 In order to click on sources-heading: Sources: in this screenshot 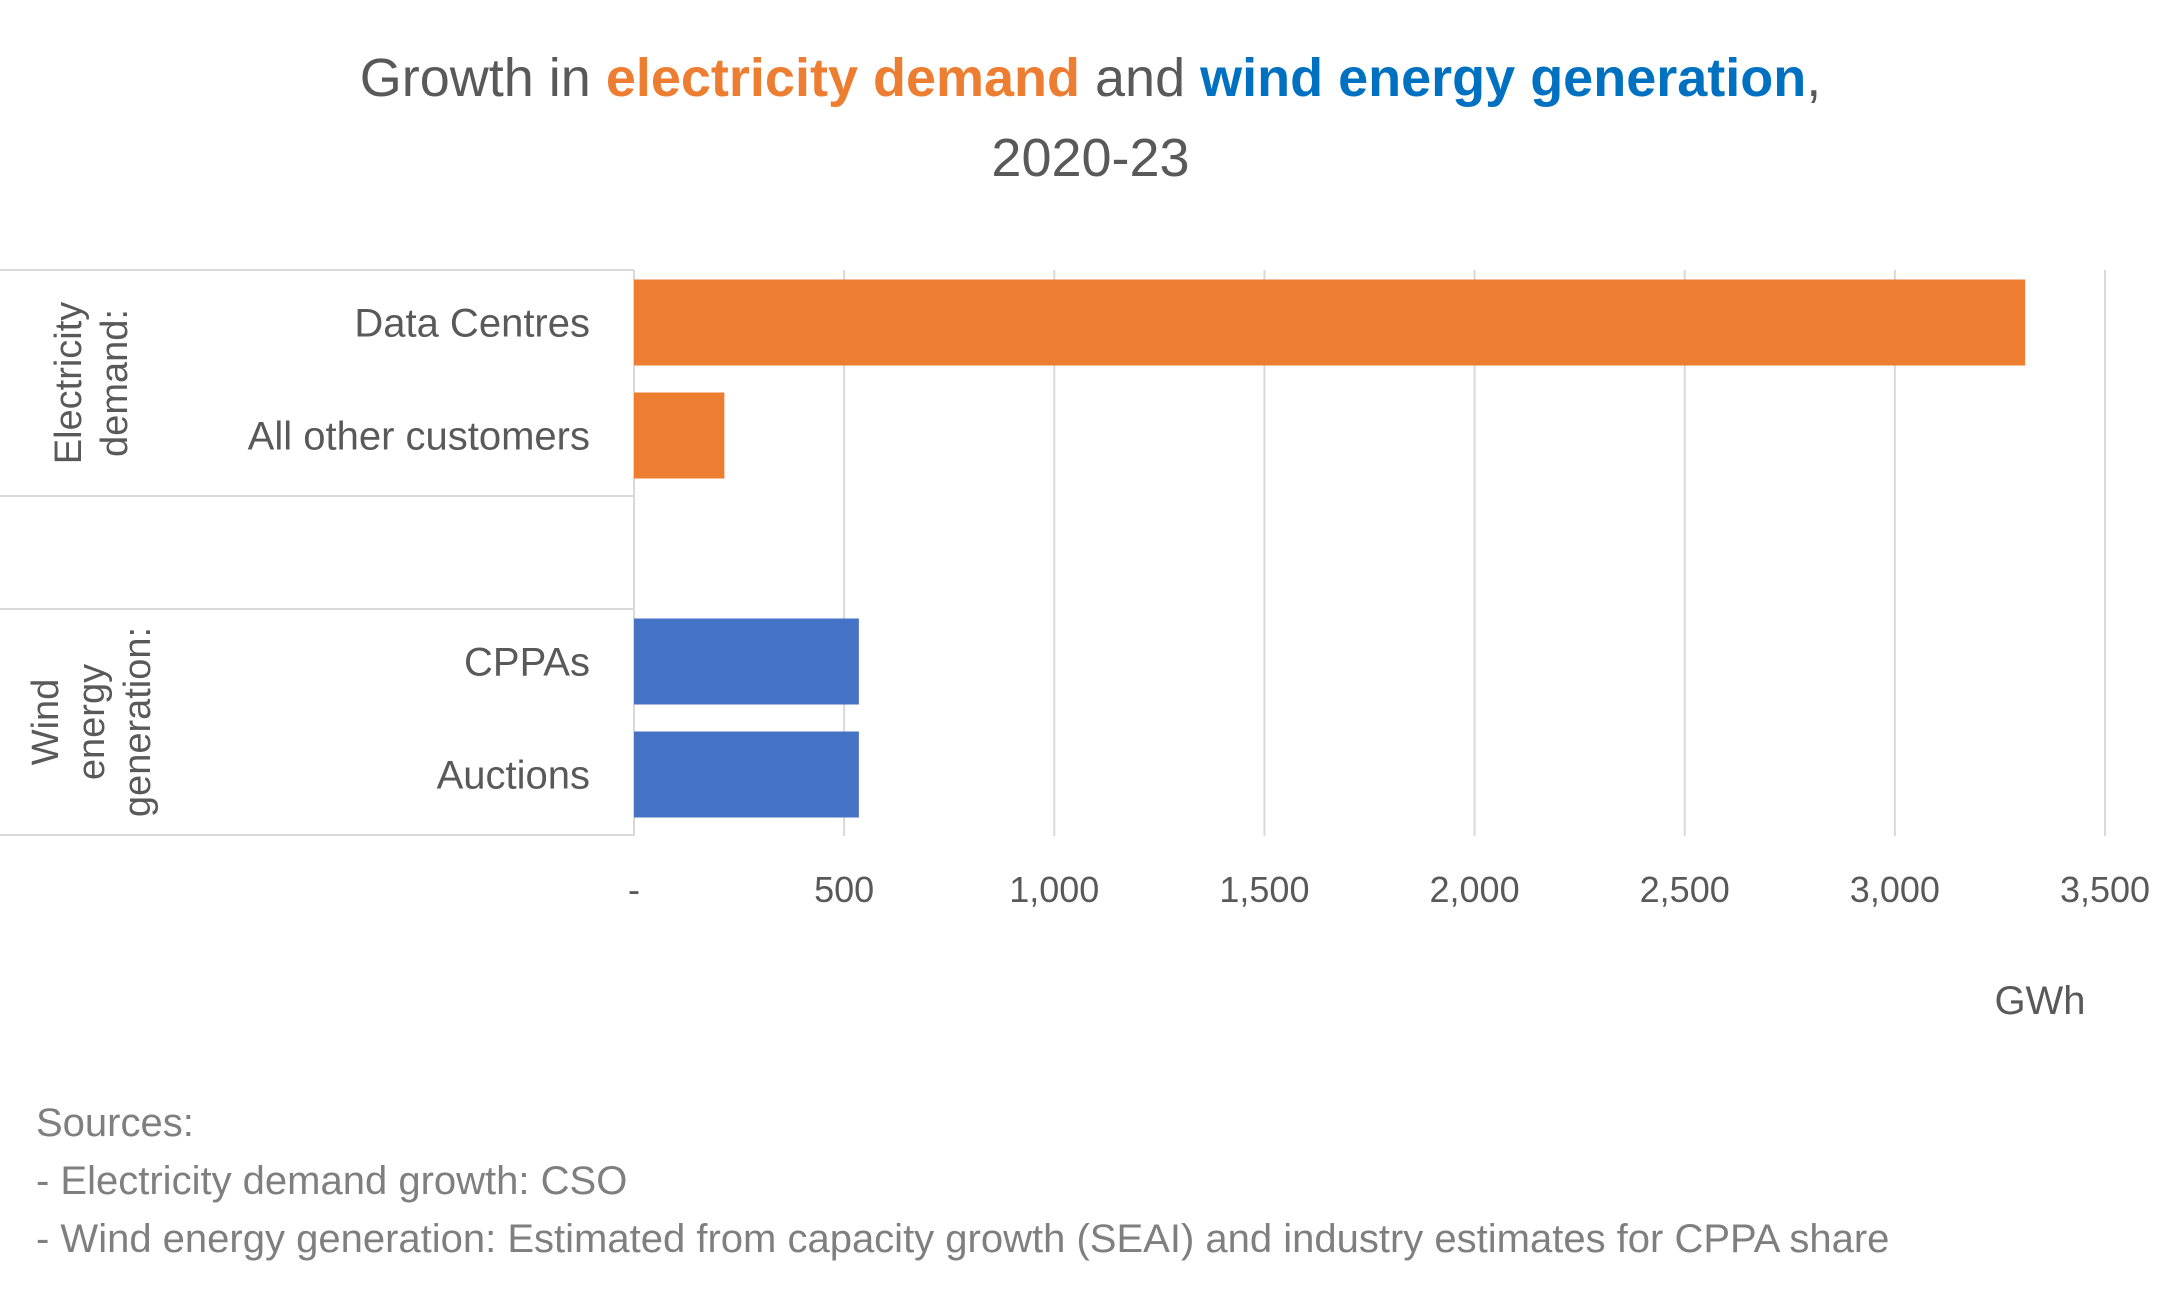, I will do `click(115, 1123)`.